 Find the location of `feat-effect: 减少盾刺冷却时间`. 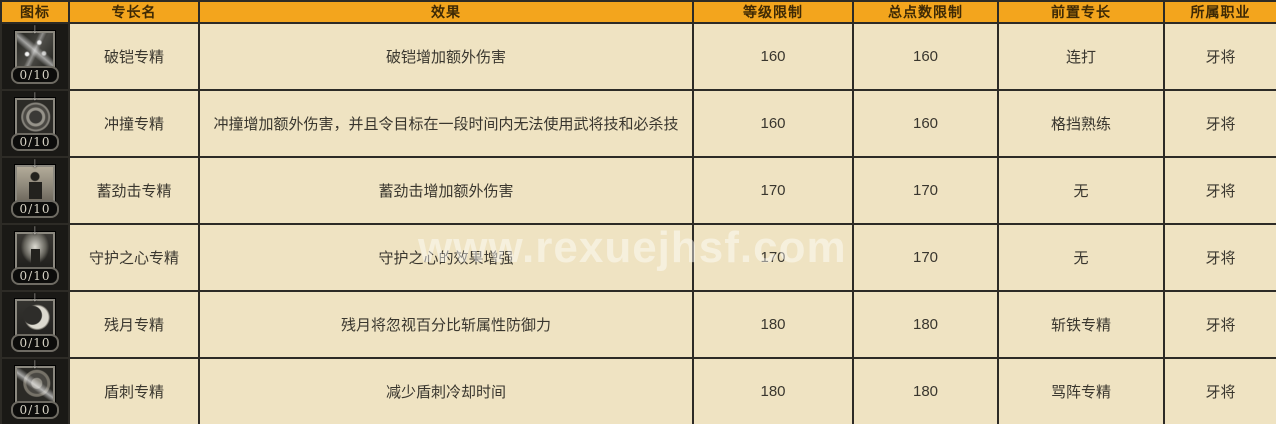

feat-effect: 减少盾刺冷却时间 is located at coordinates (446, 390).